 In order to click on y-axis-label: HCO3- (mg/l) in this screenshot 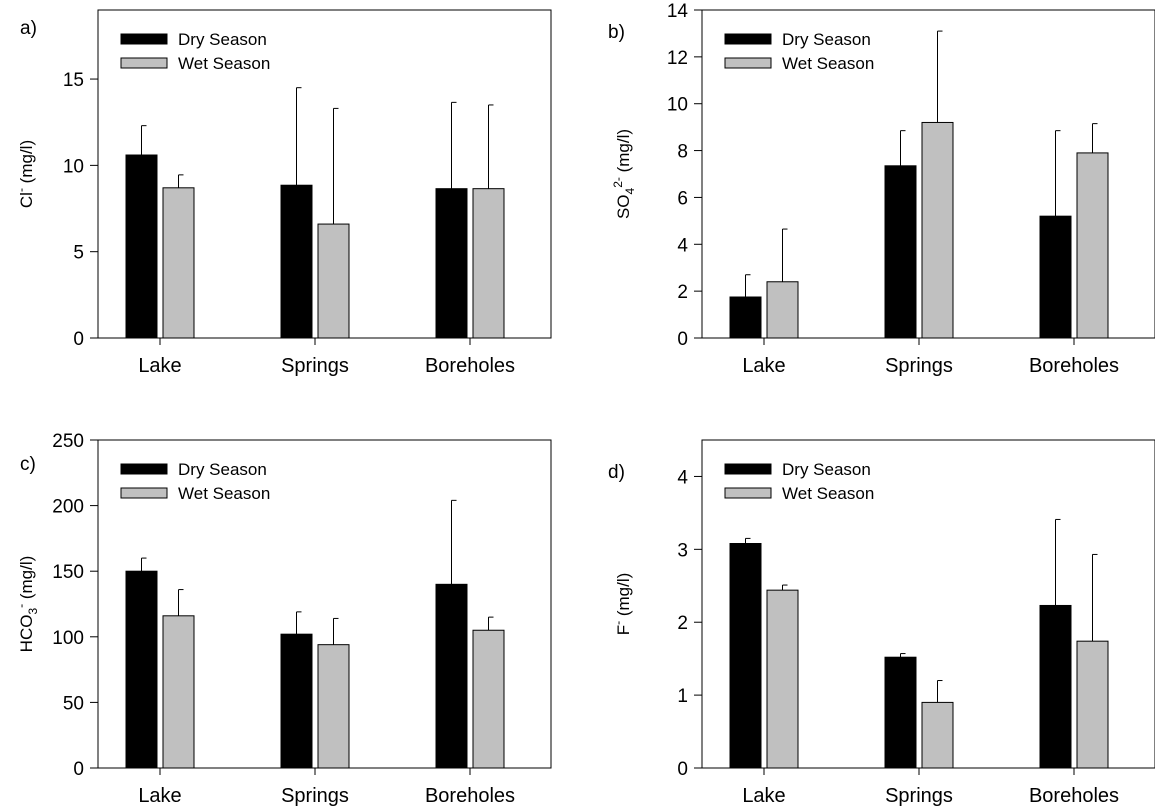, I will do `click(27, 604)`.